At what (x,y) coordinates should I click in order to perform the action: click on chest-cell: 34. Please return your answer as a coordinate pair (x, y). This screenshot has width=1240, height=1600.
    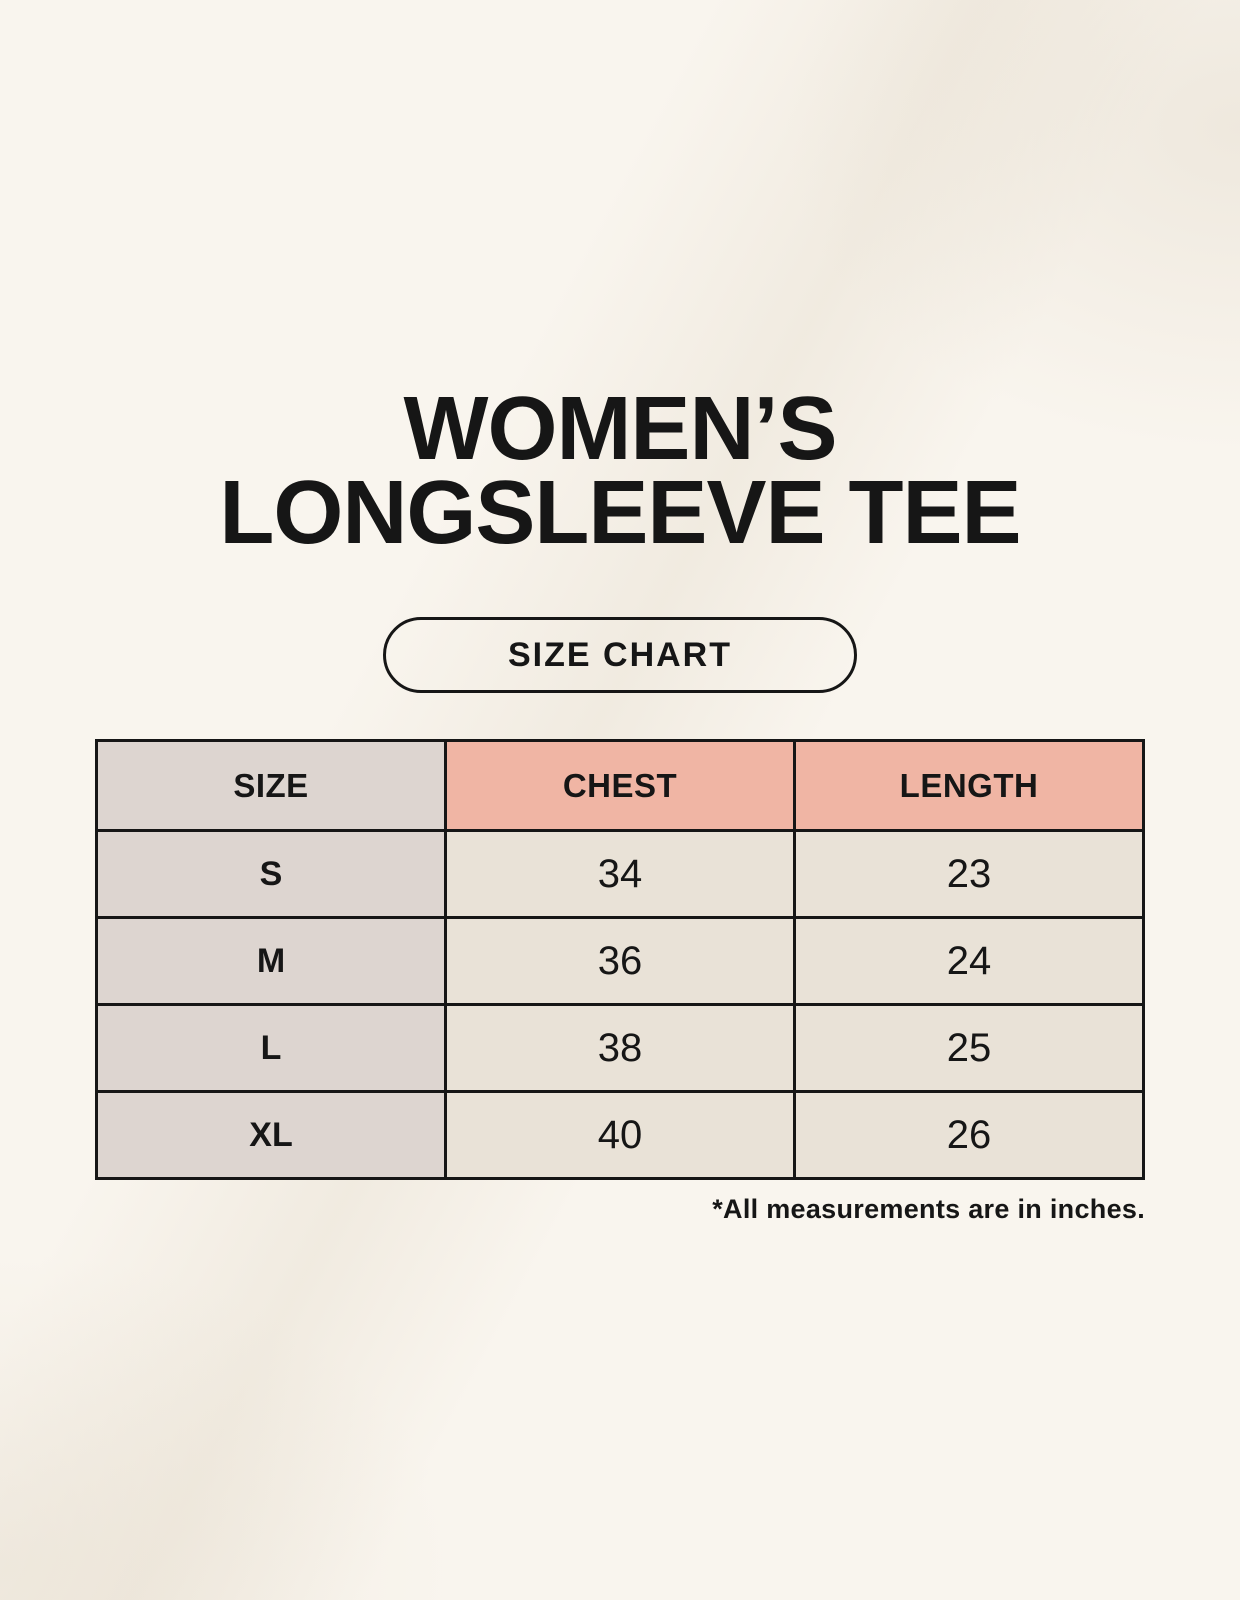
    Looking at the image, I should click on (620, 874).